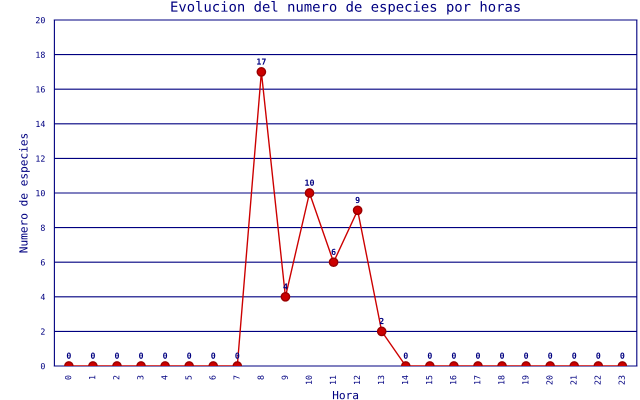 Image resolution: width=640 pixels, height=400 pixels. I want to click on x-tick-label: 8, so click(261, 378).